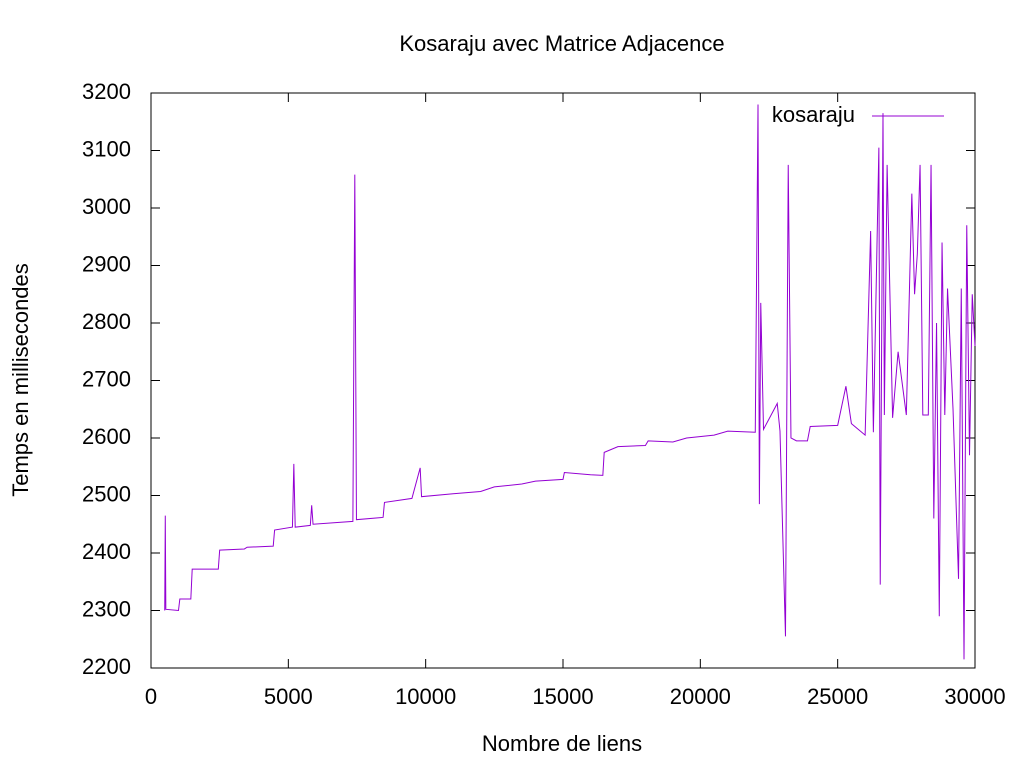 Image resolution: width=1024 pixels, height=768 pixels. I want to click on y-tick-label: 2400, so click(106, 551).